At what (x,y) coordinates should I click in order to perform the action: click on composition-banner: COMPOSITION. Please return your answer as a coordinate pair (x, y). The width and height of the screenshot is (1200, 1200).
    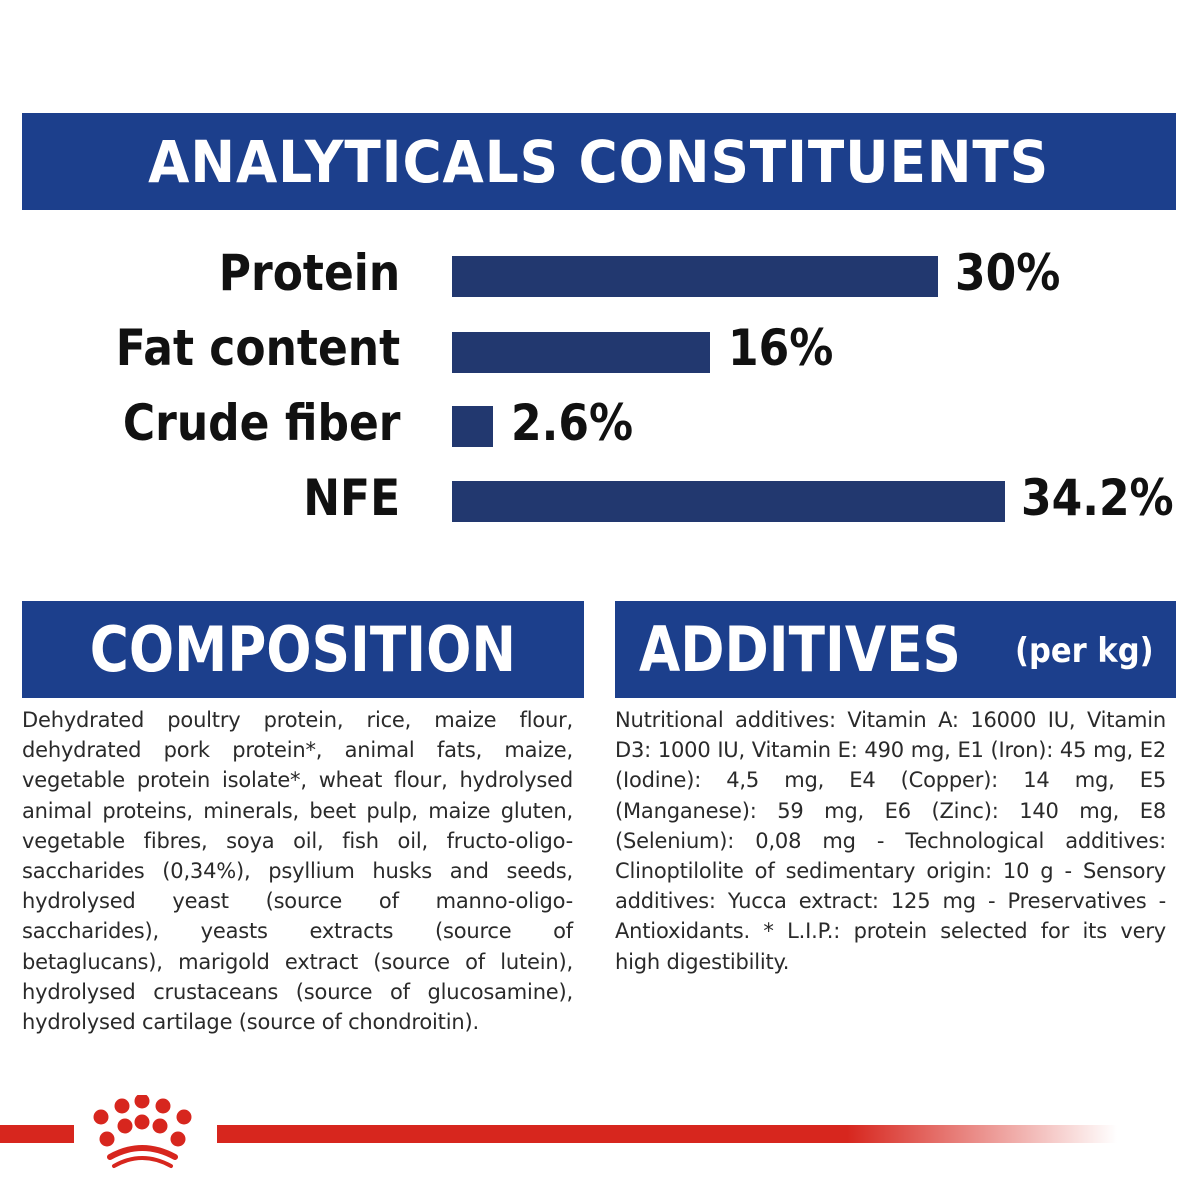
    Looking at the image, I should click on (303, 649).